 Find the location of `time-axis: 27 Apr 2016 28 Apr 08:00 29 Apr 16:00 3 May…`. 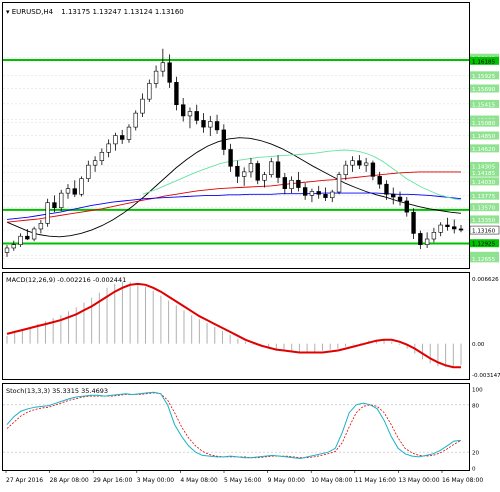

time-axis: 27 Apr 2016 28 Apr 08:00 29 Apr 16:00 3 May… is located at coordinates (244, 477).